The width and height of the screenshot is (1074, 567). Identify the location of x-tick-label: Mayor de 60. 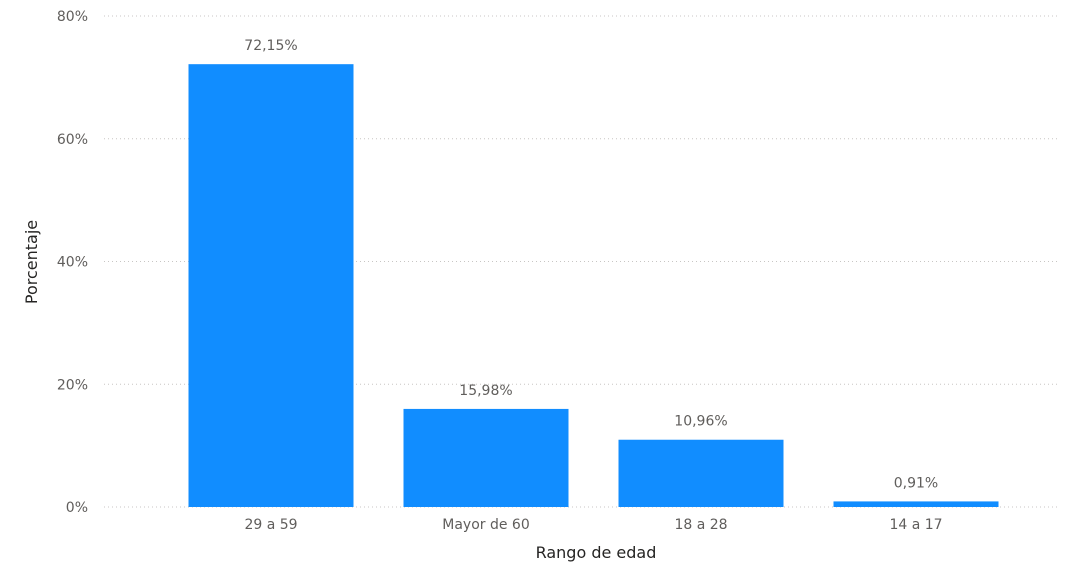
(485, 525).